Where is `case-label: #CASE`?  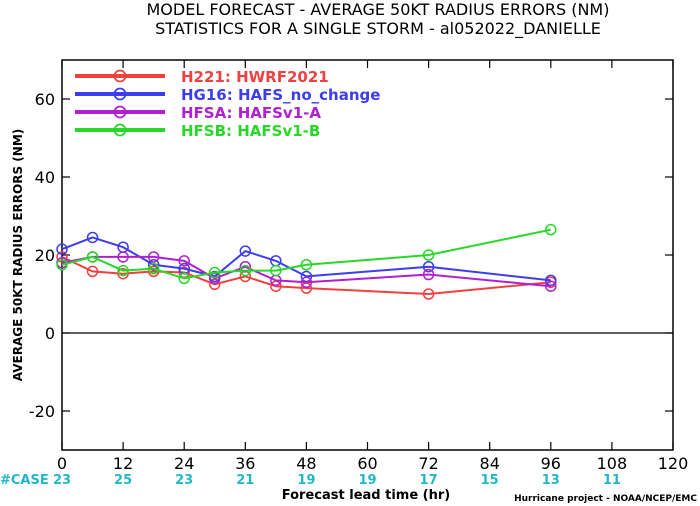 case-label: #CASE is located at coordinates (24, 480).